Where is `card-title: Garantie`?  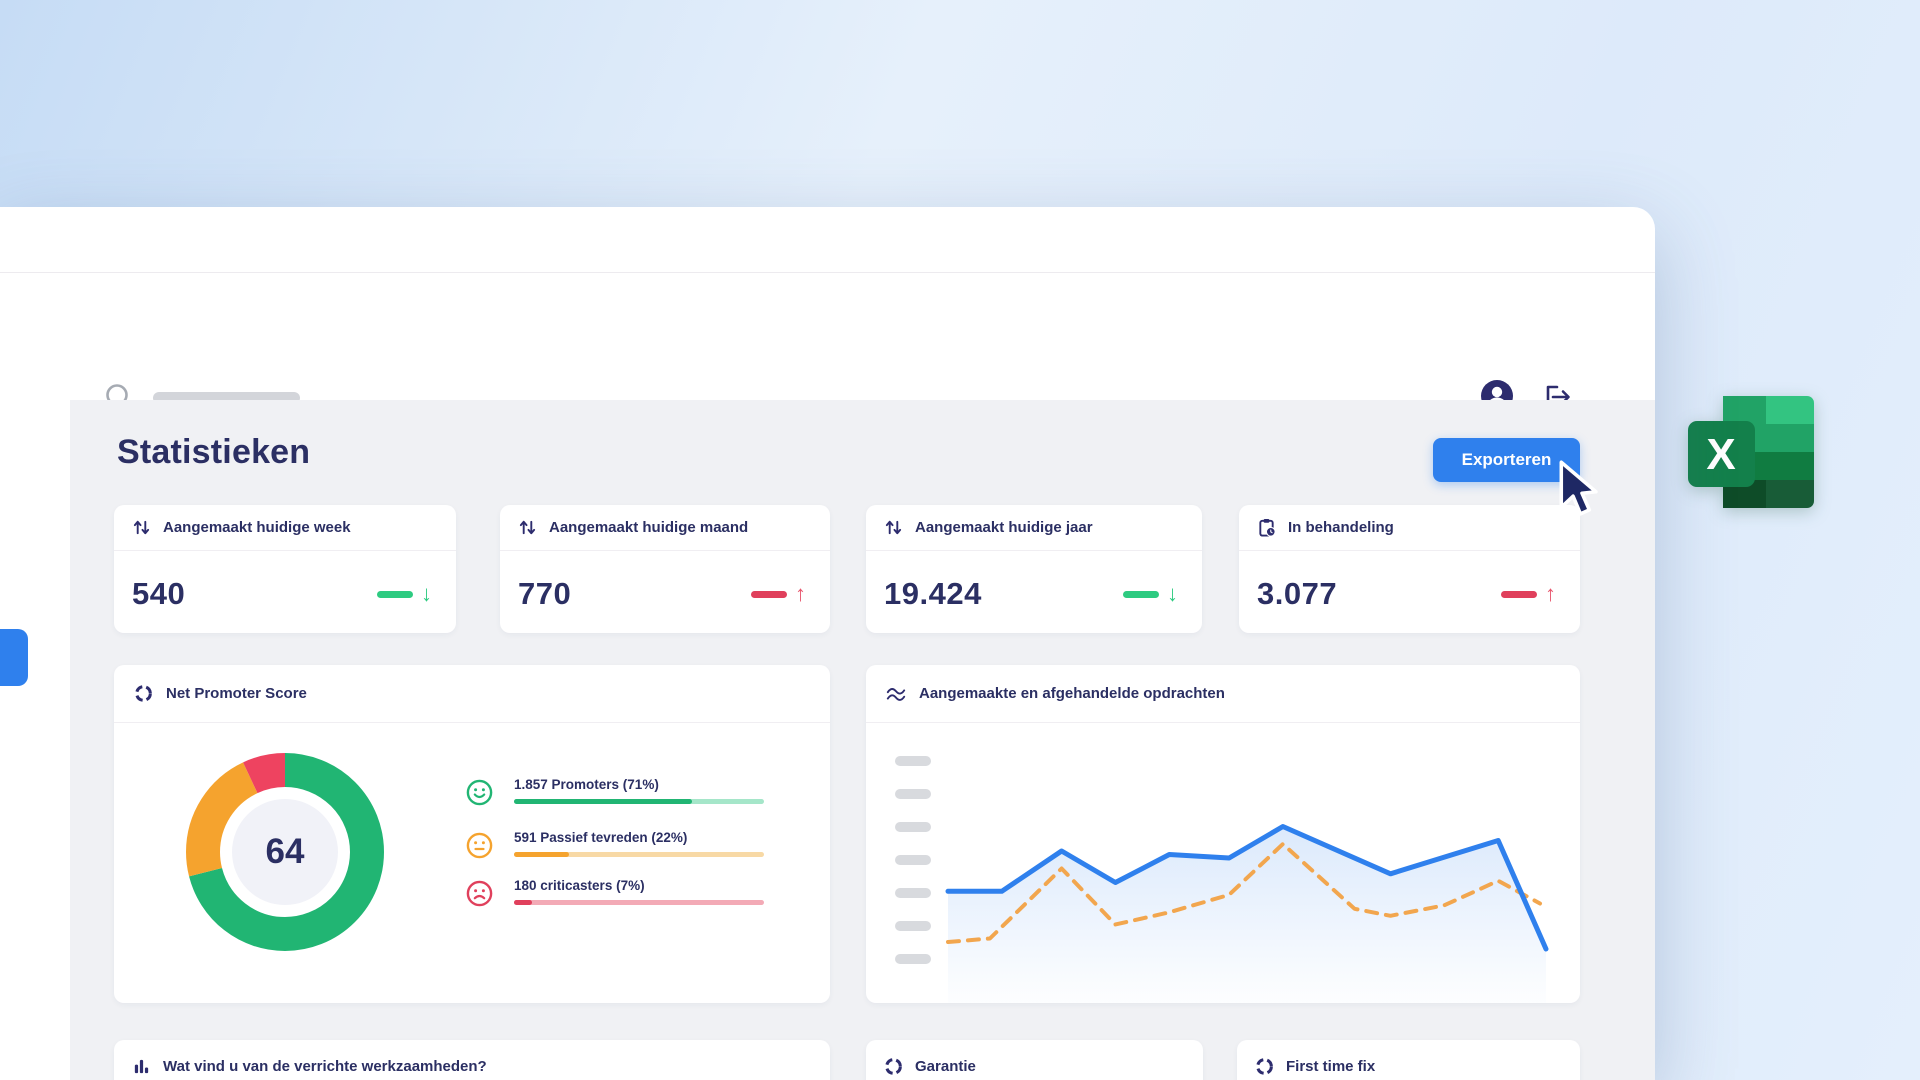 card-title: Garantie is located at coordinates (945, 1066).